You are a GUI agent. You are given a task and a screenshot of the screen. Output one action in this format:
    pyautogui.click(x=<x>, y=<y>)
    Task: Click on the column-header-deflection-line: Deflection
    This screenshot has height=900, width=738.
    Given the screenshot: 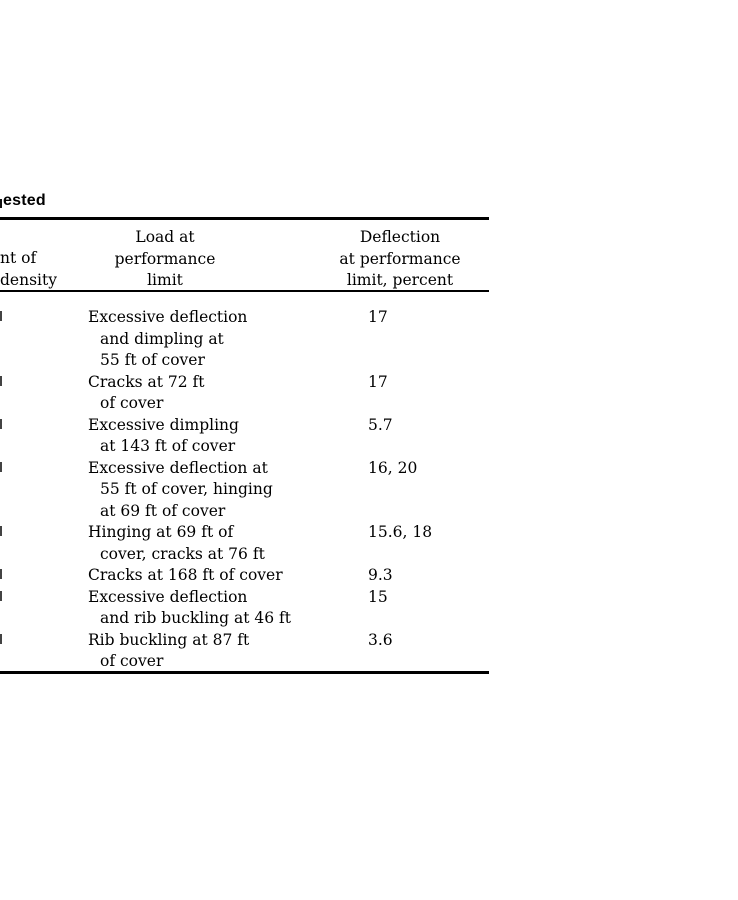 What is the action you would take?
    pyautogui.click(x=400, y=237)
    